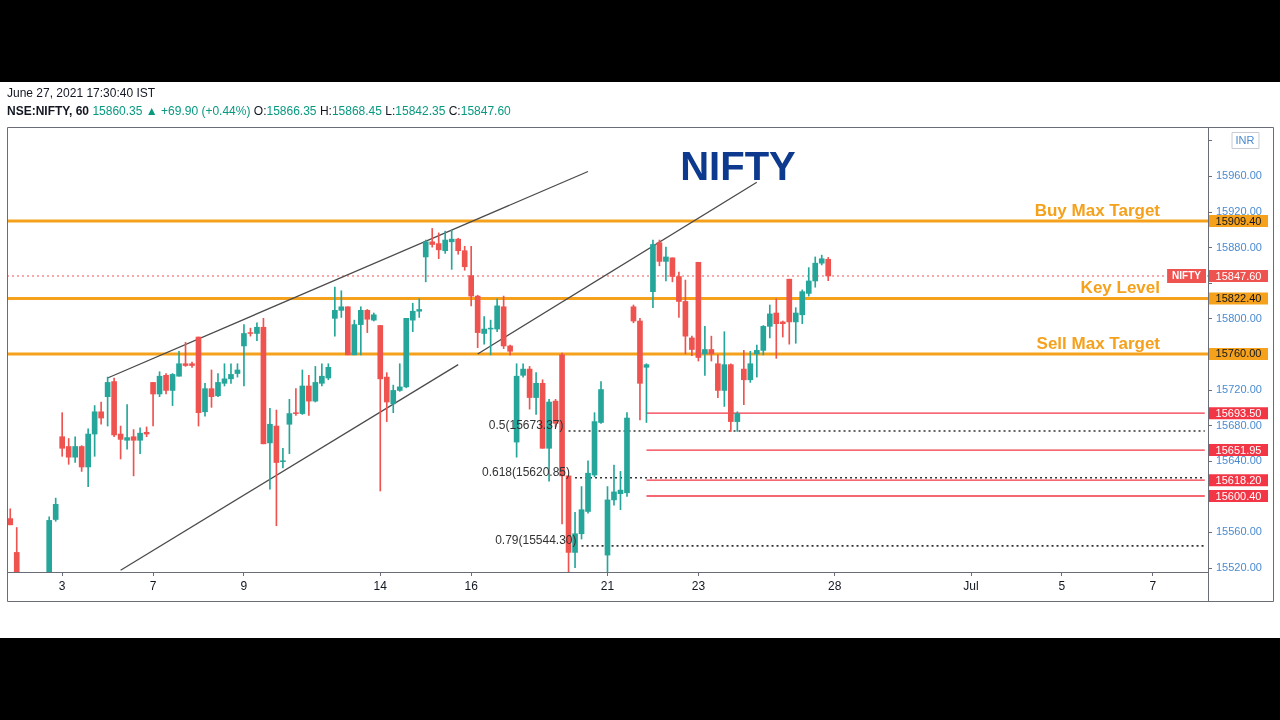  What do you see at coordinates (1239, 389) in the screenshot?
I see `y-tick-label: 15720.00` at bounding box center [1239, 389].